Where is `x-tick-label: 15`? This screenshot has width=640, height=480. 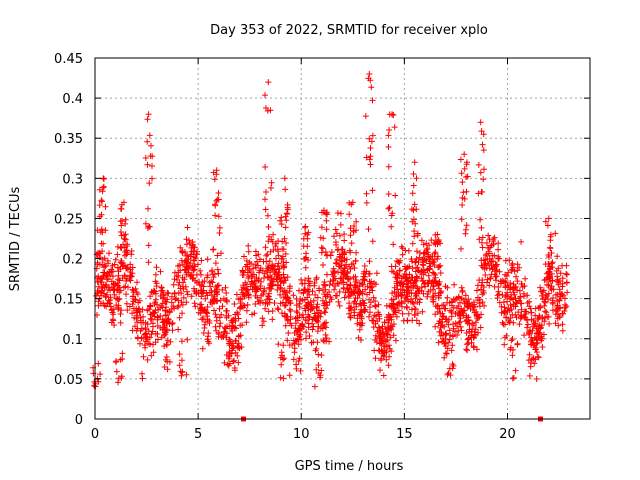 x-tick-label: 15 is located at coordinates (404, 434).